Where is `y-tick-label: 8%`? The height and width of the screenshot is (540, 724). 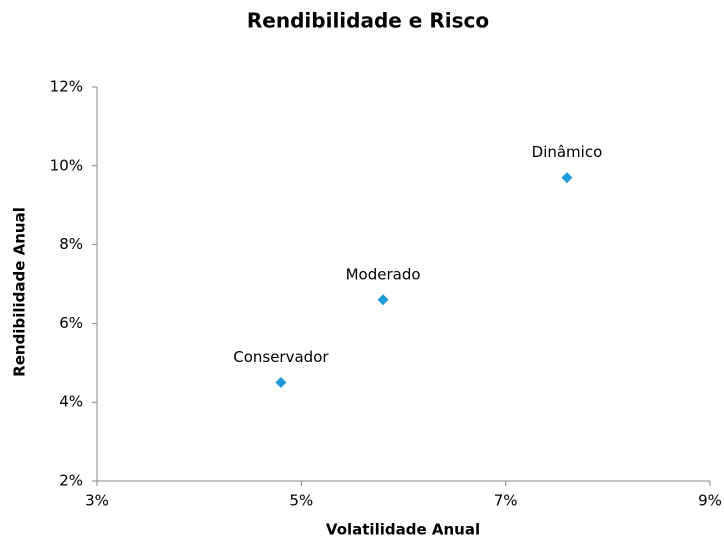 y-tick-label: 8% is located at coordinates (71, 244).